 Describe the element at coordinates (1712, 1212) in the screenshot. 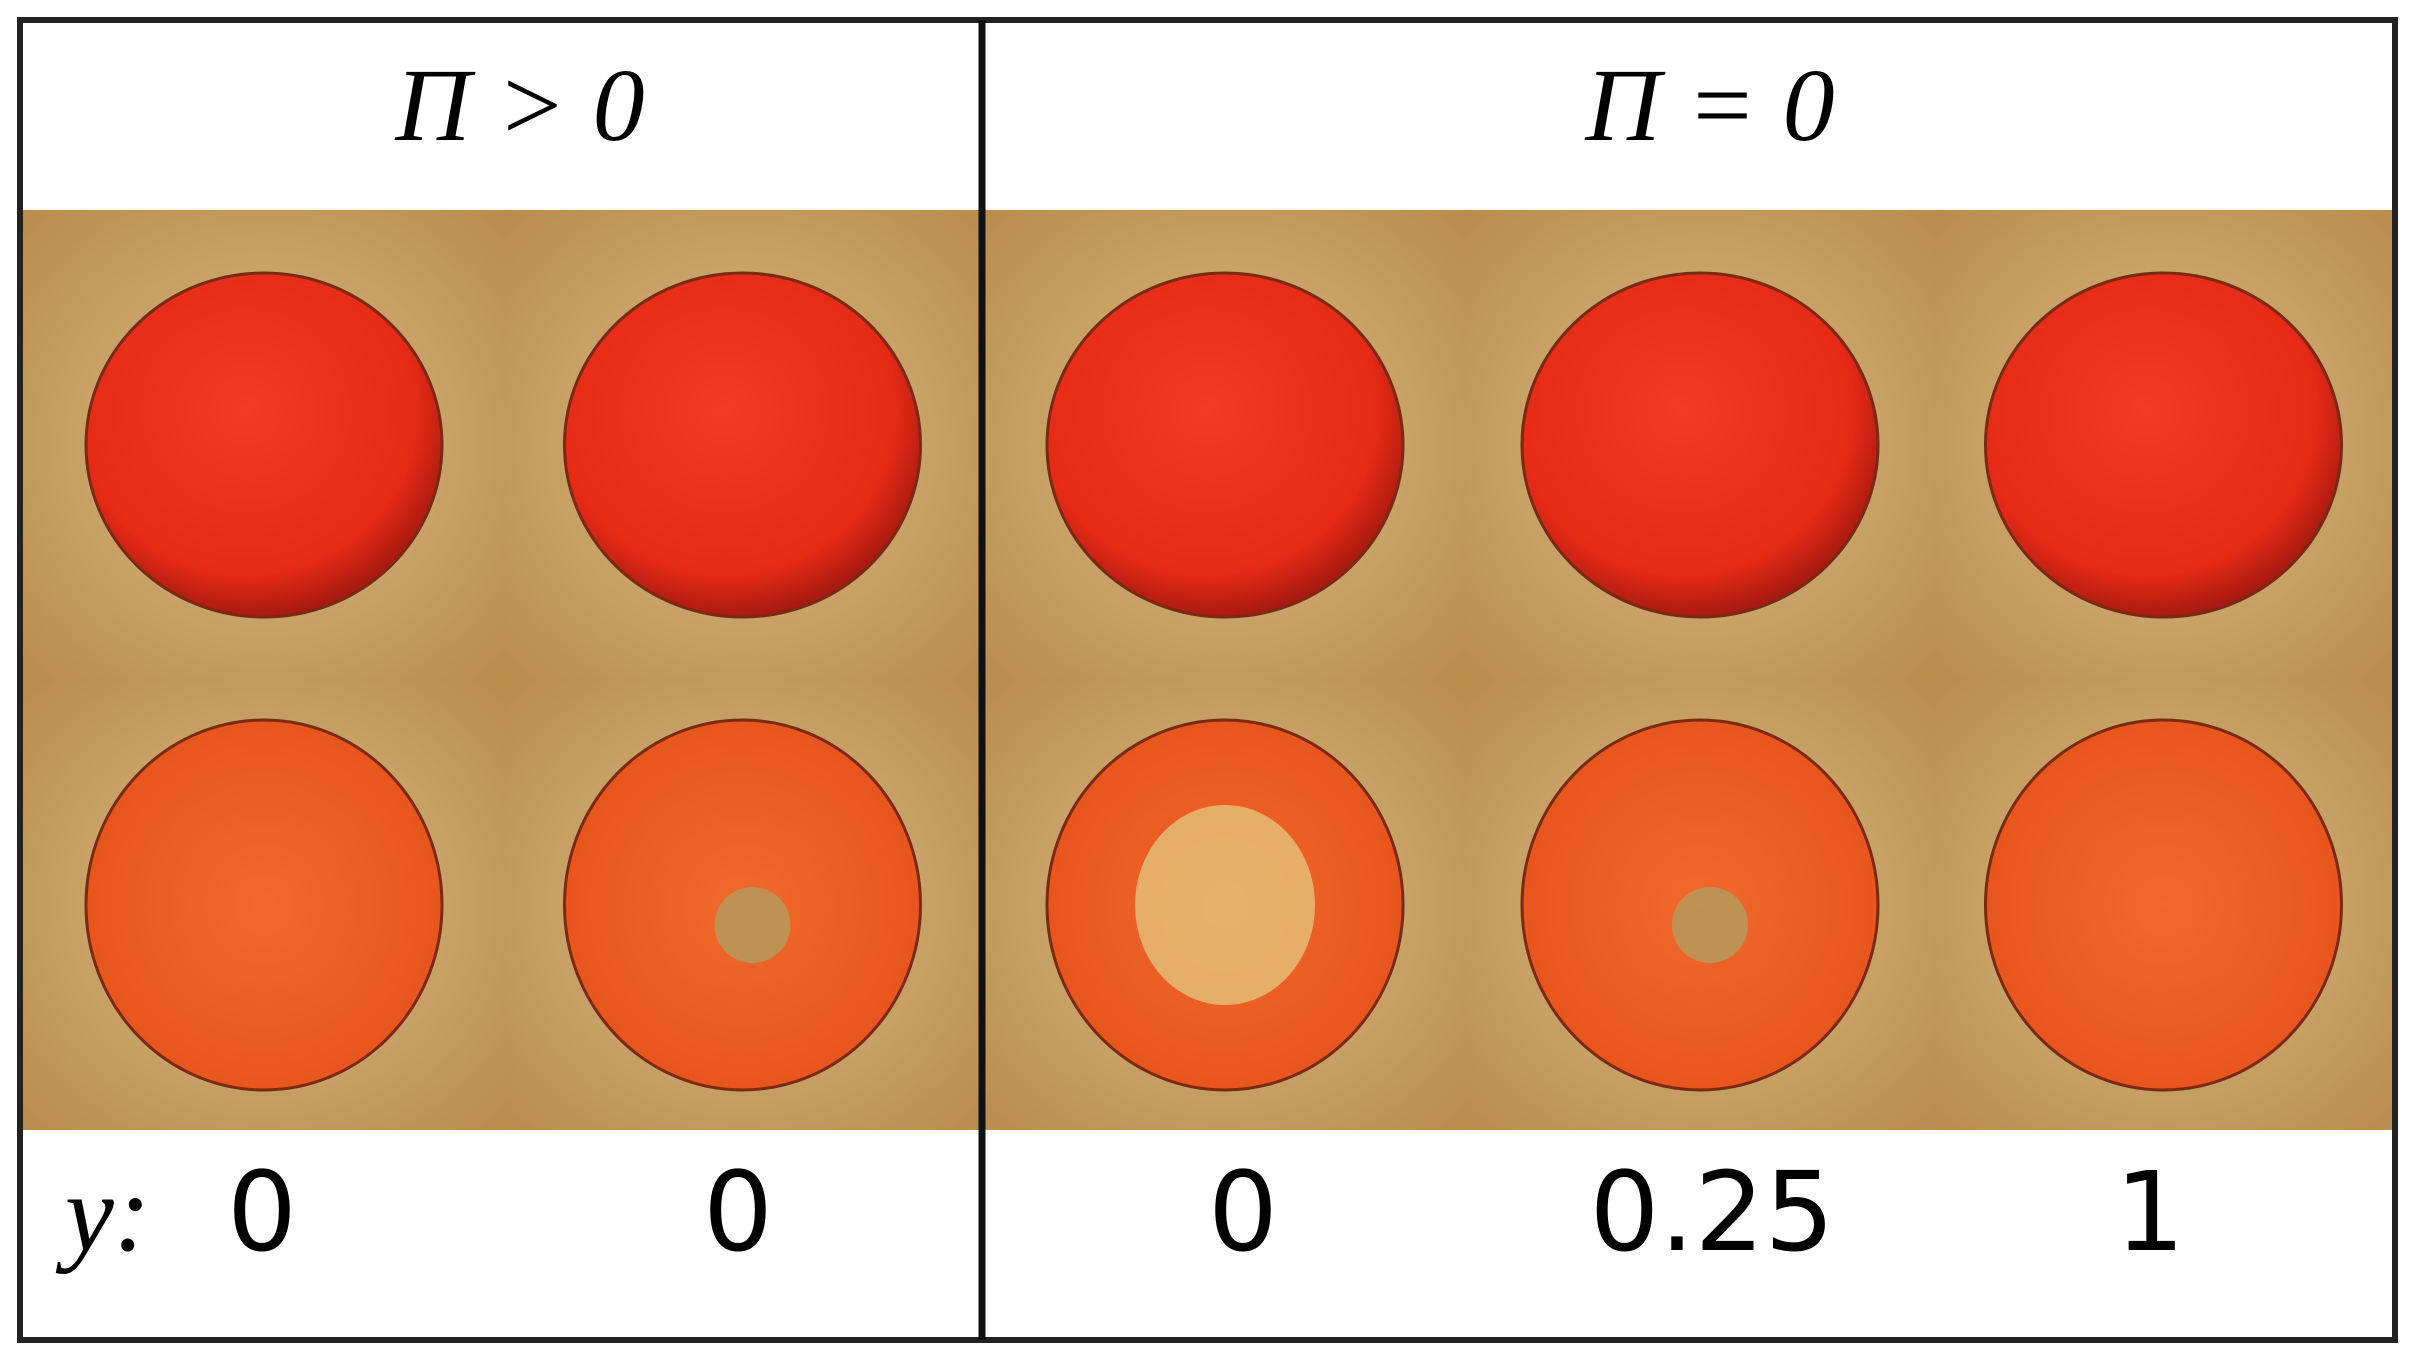

I see `sample-label: 0.25` at that location.